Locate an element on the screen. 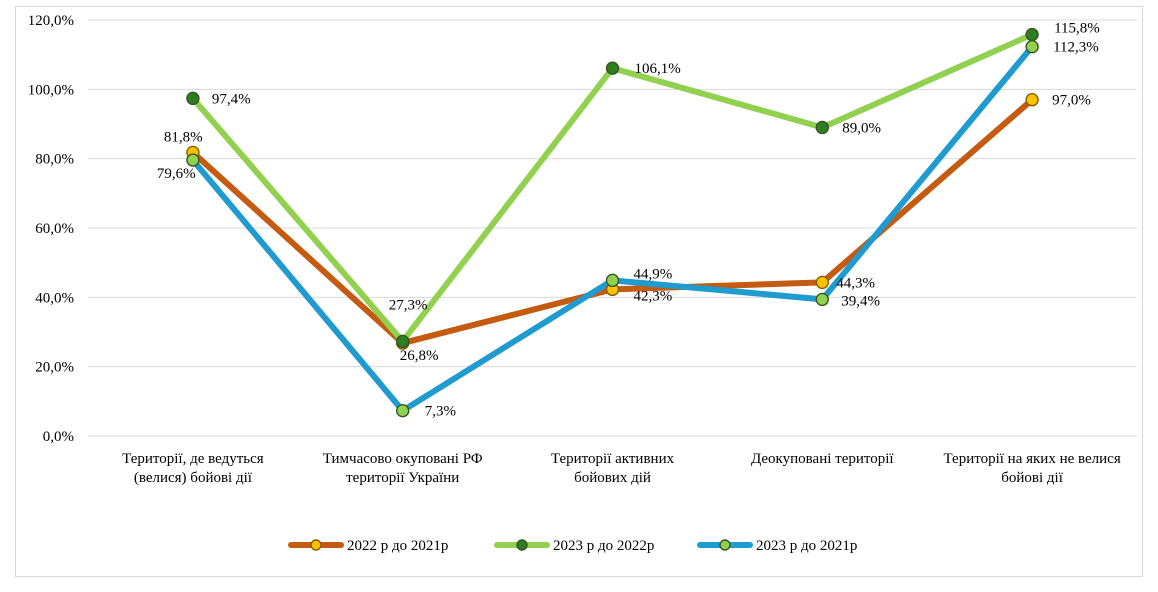 This screenshot has width=1158, height=592. legend-label: 2022 р до 2021р is located at coordinates (397, 546).